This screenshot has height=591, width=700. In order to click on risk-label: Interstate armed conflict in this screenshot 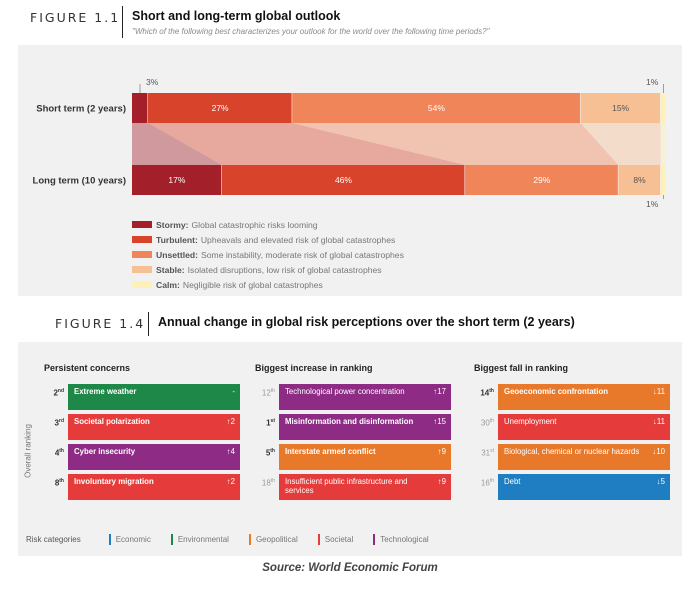, I will do `click(330, 451)`.